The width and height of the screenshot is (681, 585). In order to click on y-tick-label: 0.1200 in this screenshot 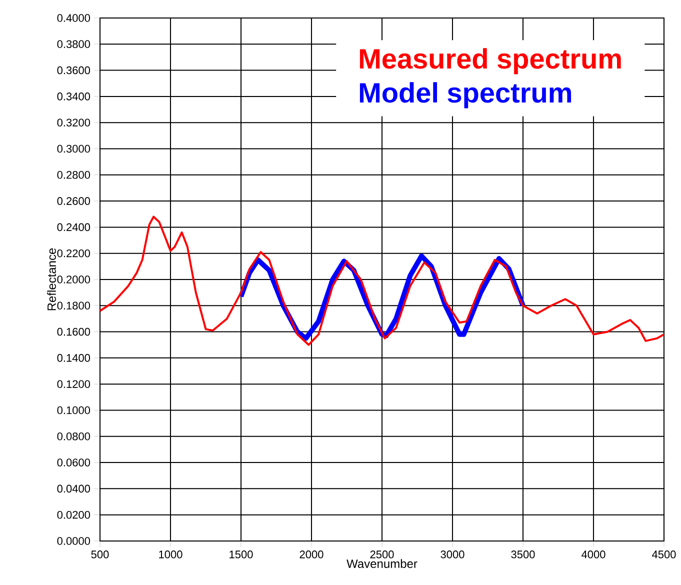, I will do `click(73, 384)`.